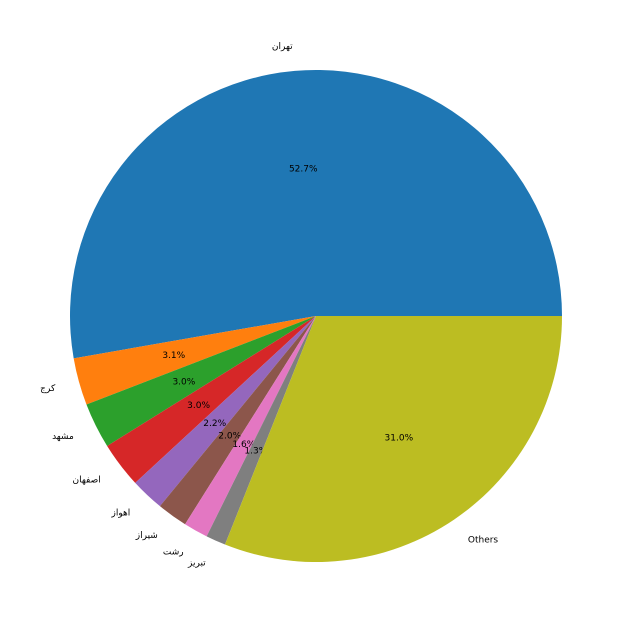 This screenshot has width=632, height=632. What do you see at coordinates (483, 540) in the screenshot?
I see `slice-label: Others` at bounding box center [483, 540].